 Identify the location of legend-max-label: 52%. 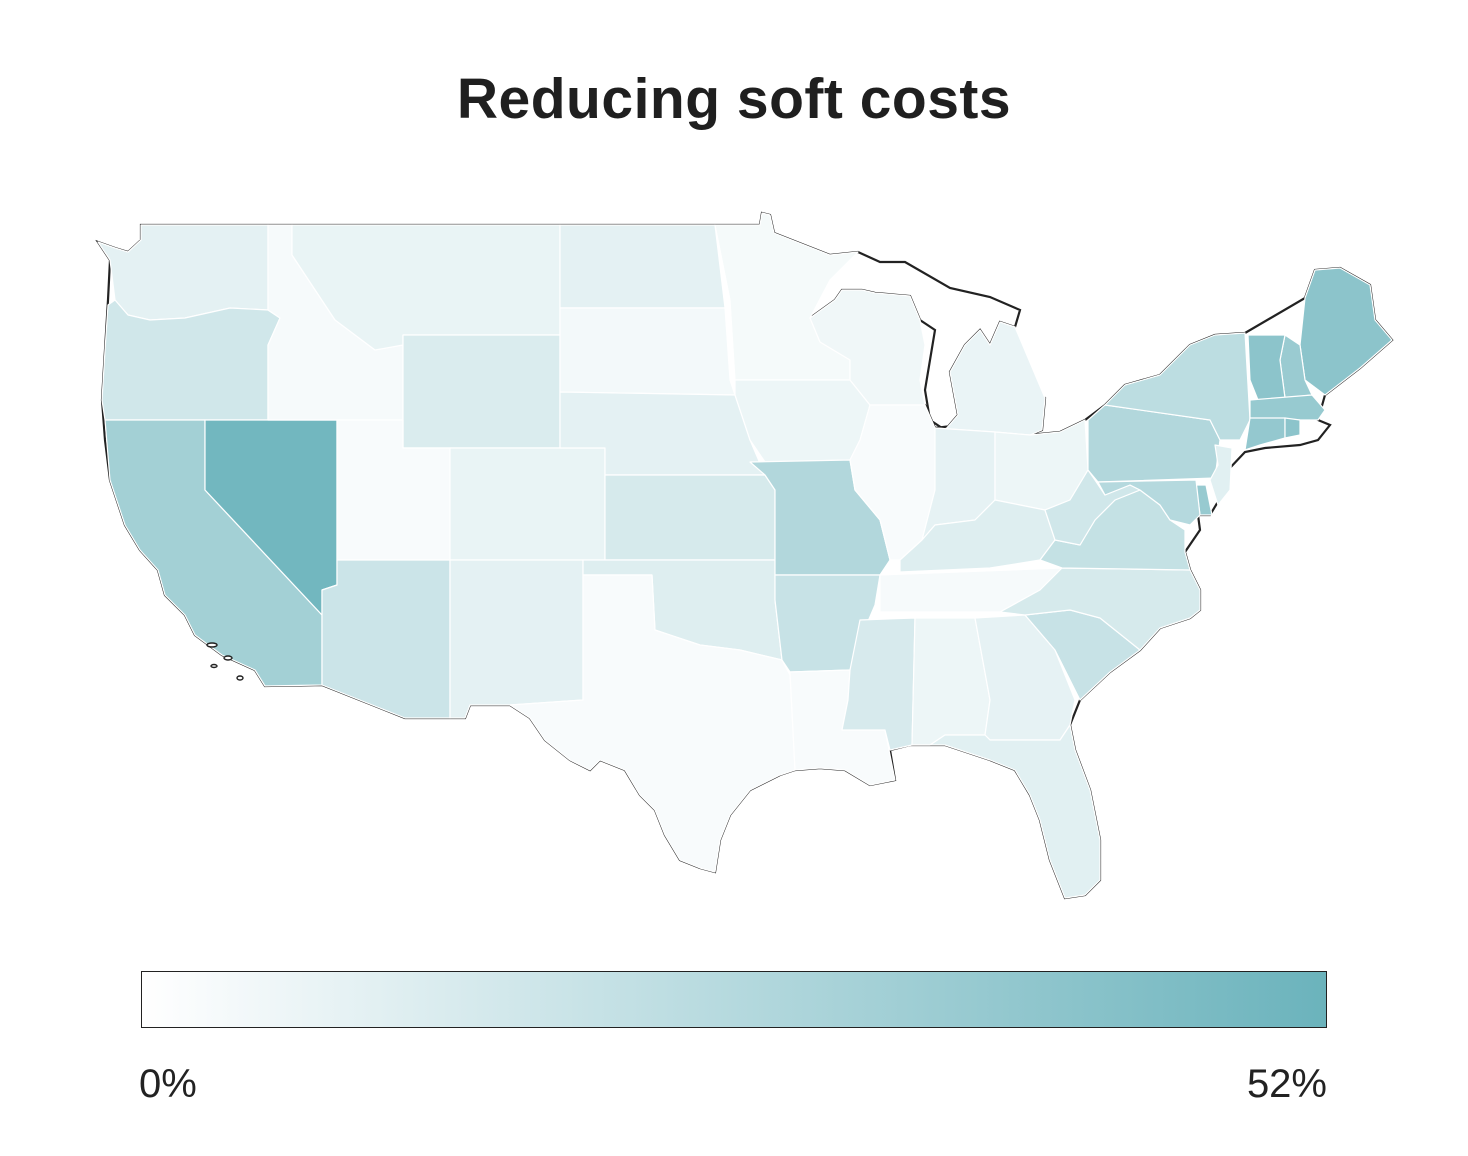
(1286, 1084).